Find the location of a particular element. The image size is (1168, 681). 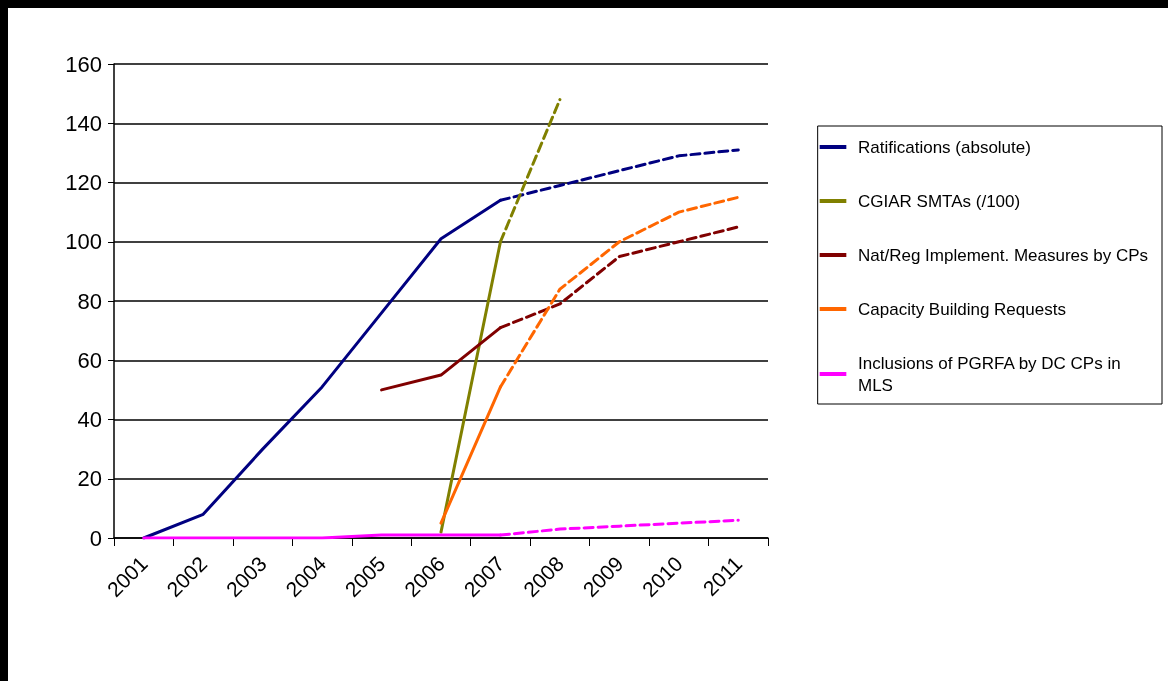

y-tick-label: 0 is located at coordinates (95, 538).